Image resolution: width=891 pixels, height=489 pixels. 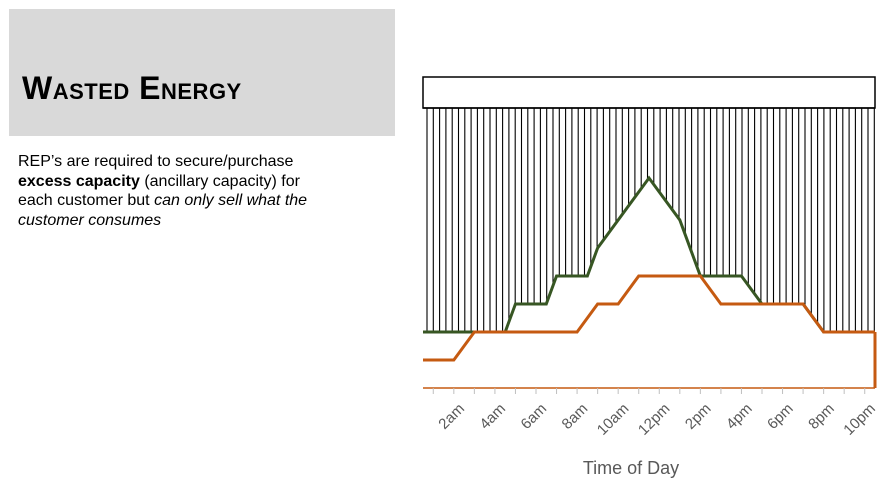 I want to click on body-text-bold: excess capacity, so click(x=79, y=181).